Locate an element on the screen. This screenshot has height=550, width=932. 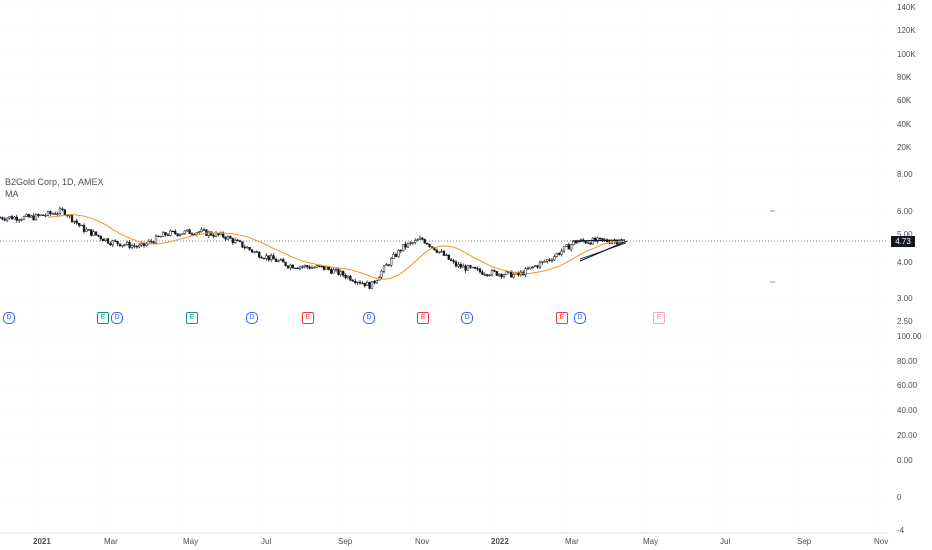
symbol-title: B2Gold Corp, 1D, AMEX is located at coordinates (54, 182).